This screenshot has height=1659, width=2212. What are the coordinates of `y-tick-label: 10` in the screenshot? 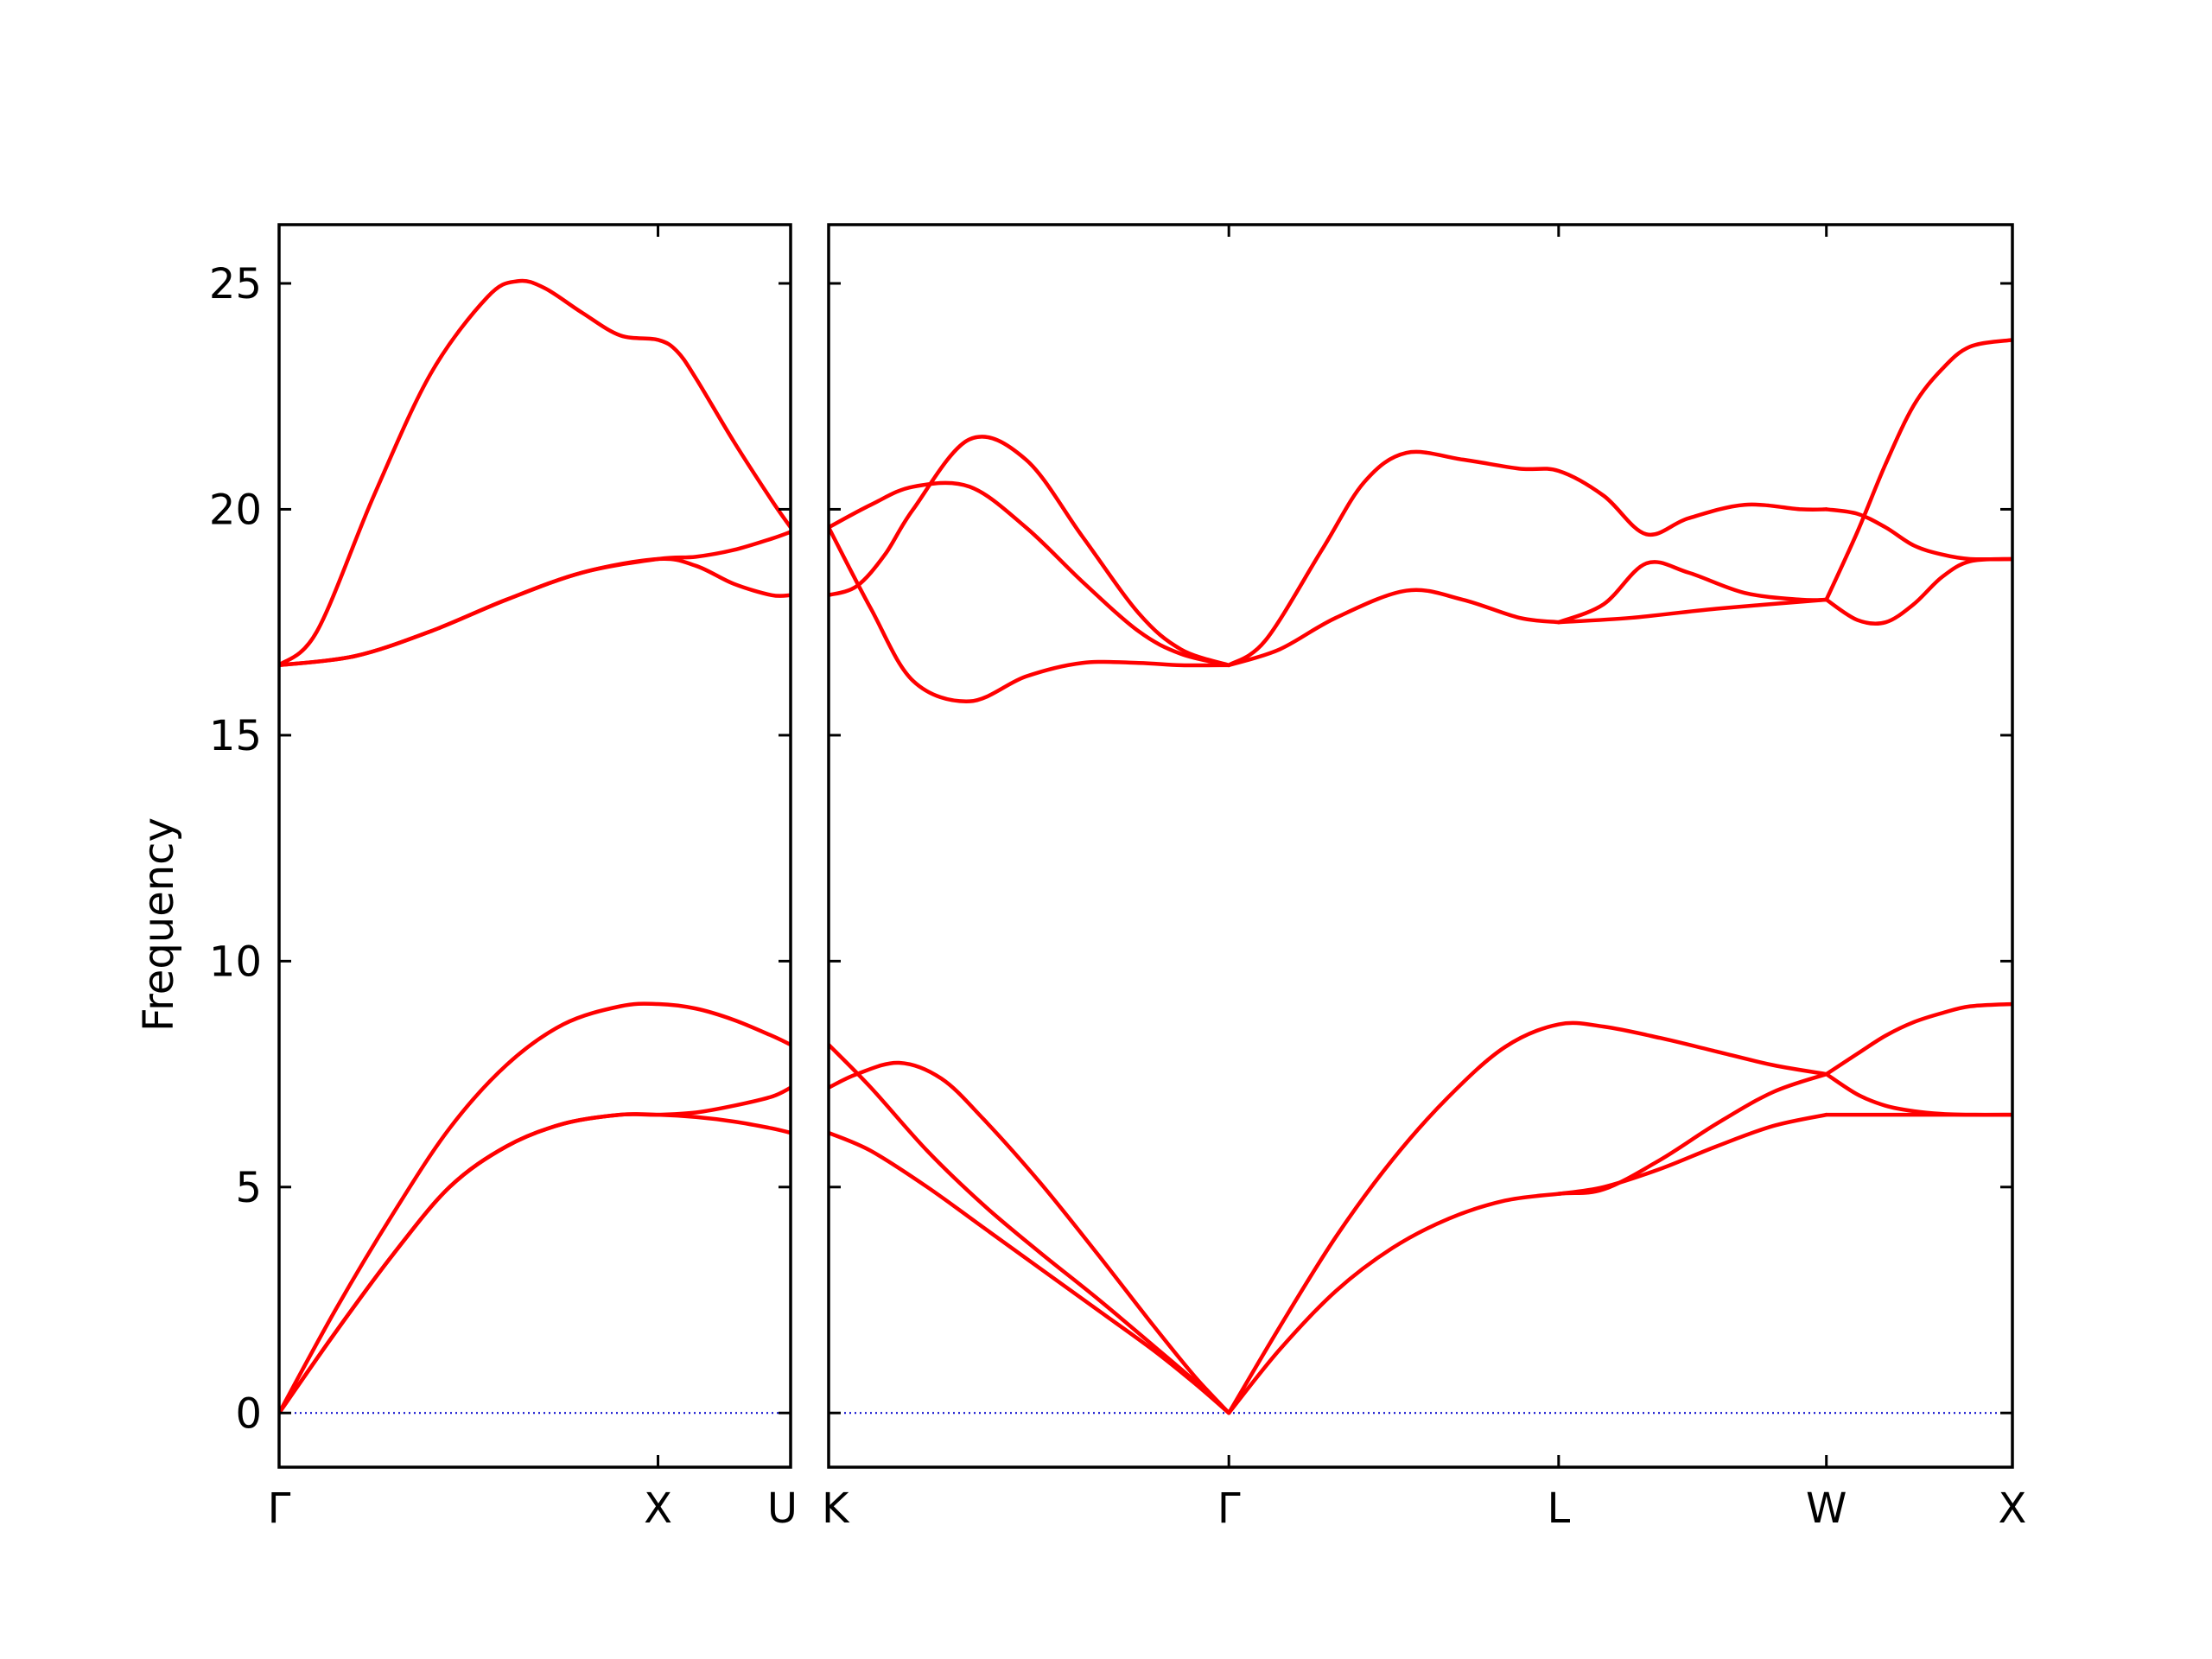 It's located at (235, 962).